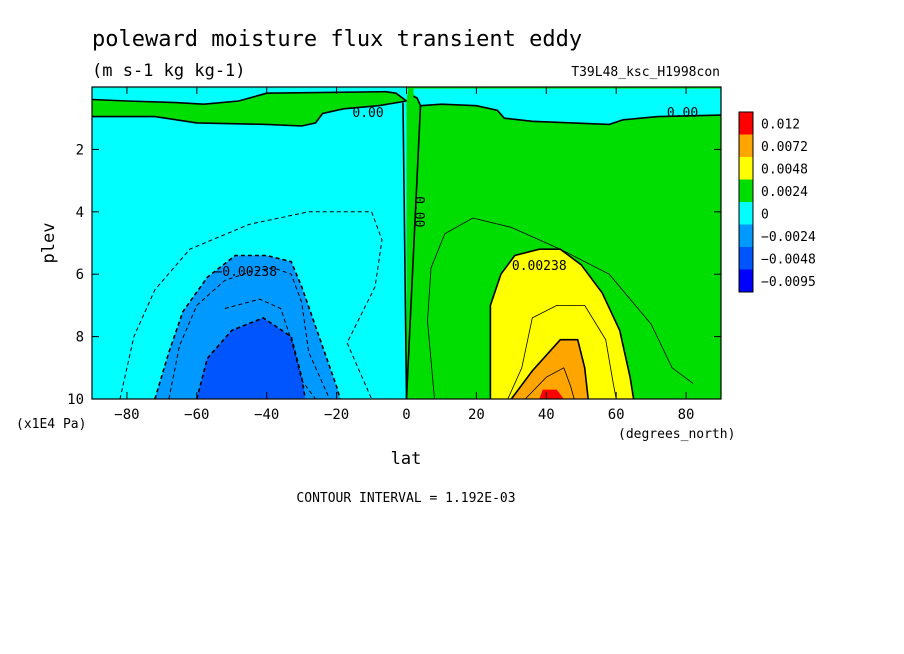 This screenshot has width=904, height=654. Describe the element at coordinates (266, 415) in the screenshot. I see `x-tick-label: −40` at that location.